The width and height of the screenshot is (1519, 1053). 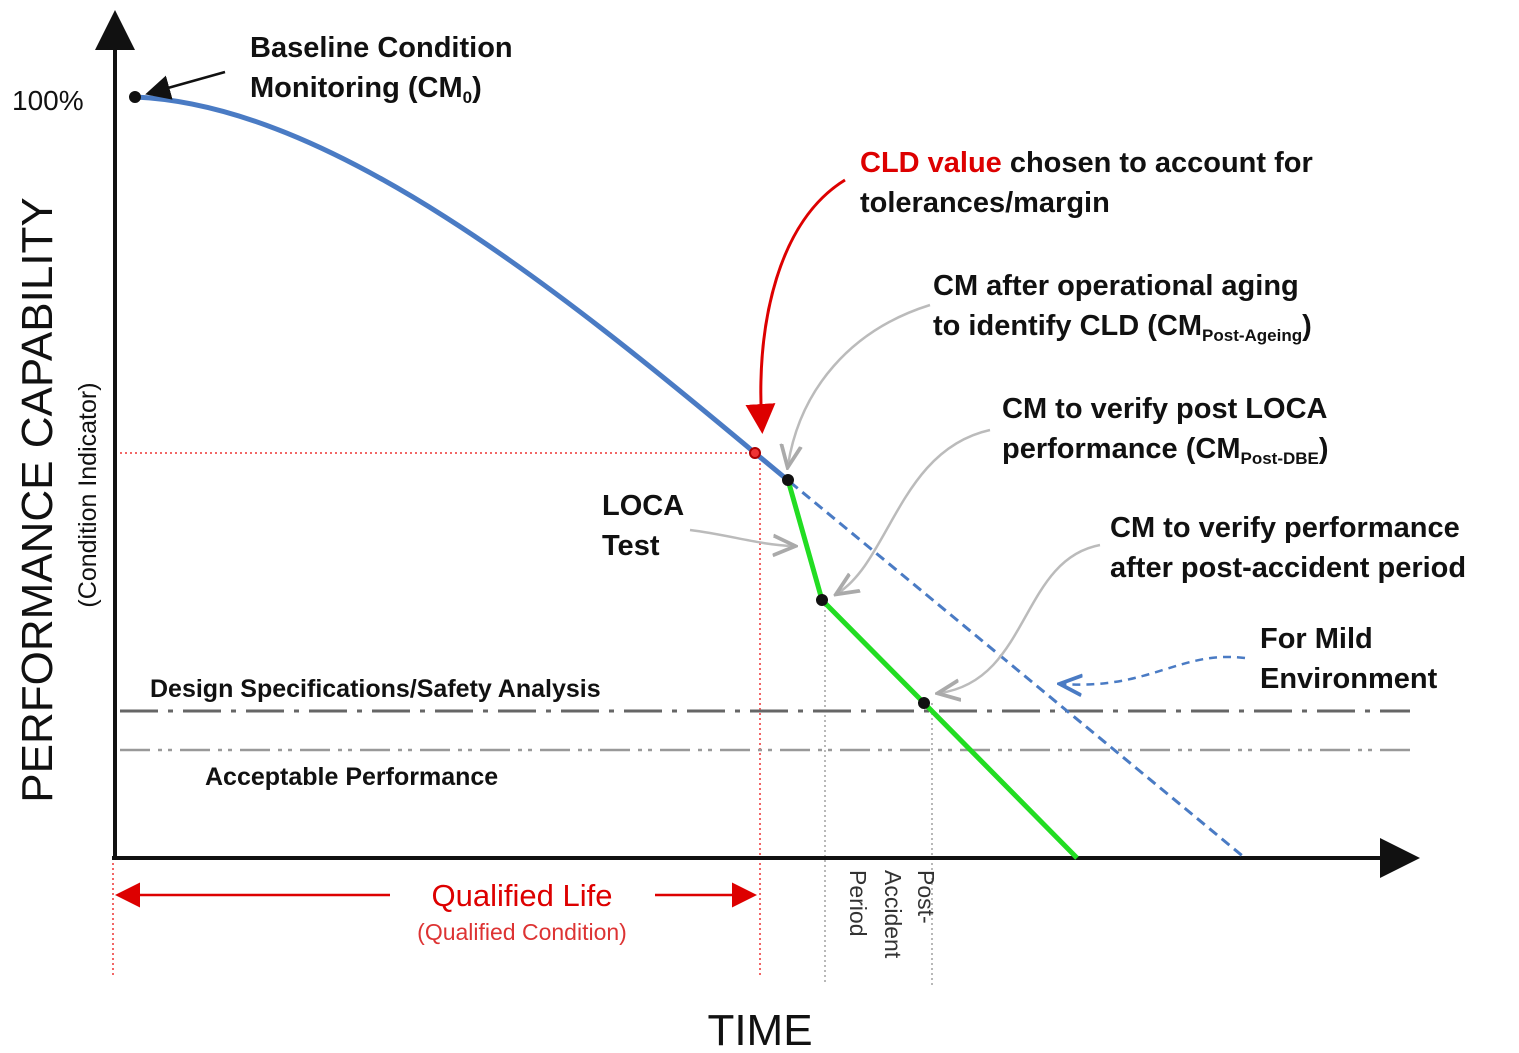 I want to click on period-line3: Period, so click(x=858, y=903).